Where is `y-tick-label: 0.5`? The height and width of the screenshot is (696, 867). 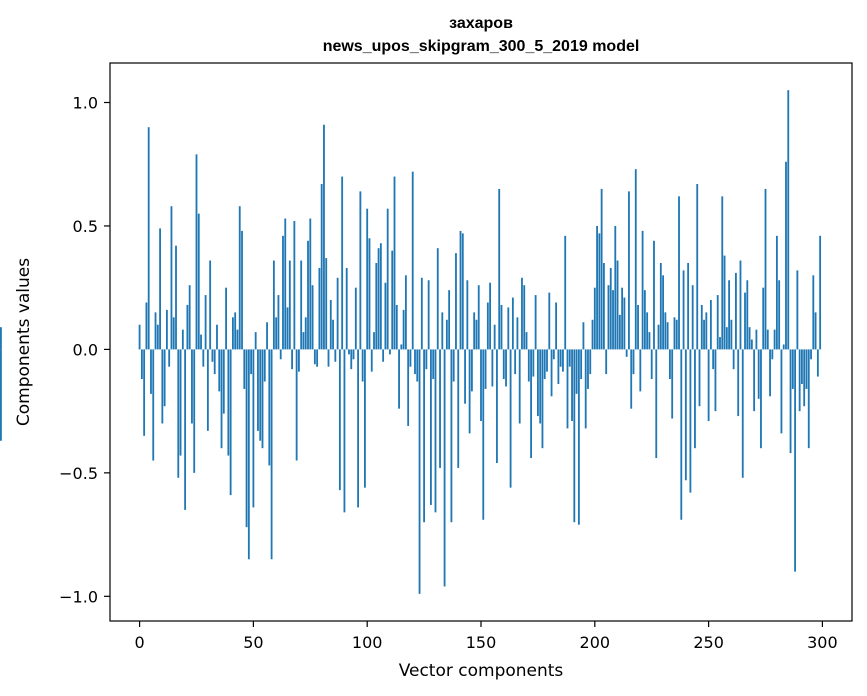
y-tick-label: 0.5 is located at coordinates (85, 226).